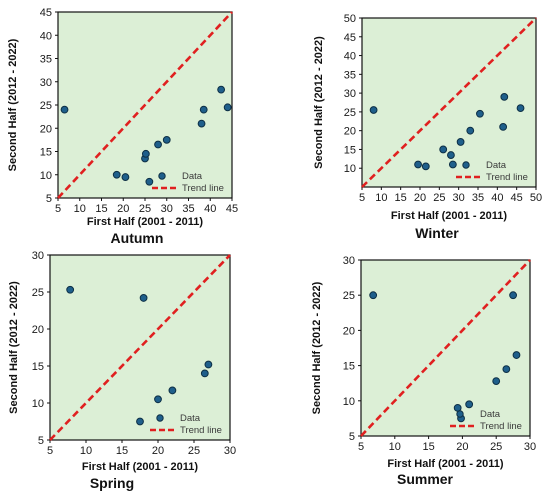  Describe the element at coordinates (536, 198) in the screenshot. I see `x-tick-label: 50` at that location.